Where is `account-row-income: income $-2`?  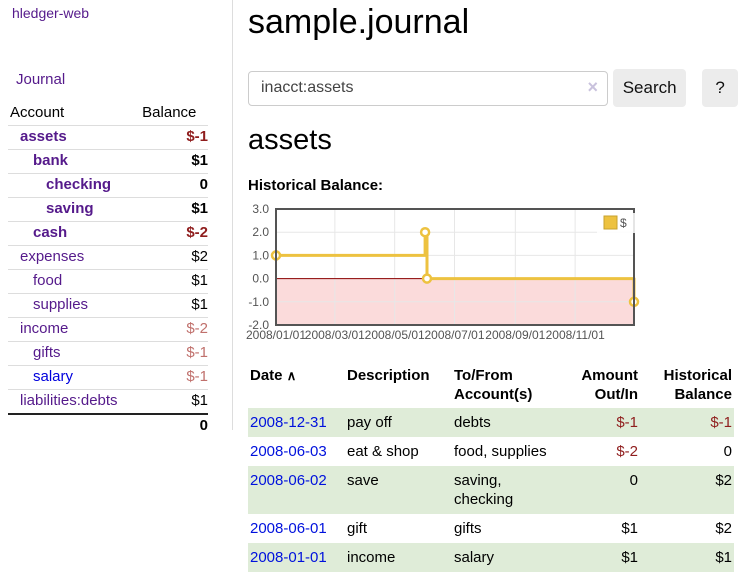 account-row-income: income $-2 is located at coordinates (108, 329).